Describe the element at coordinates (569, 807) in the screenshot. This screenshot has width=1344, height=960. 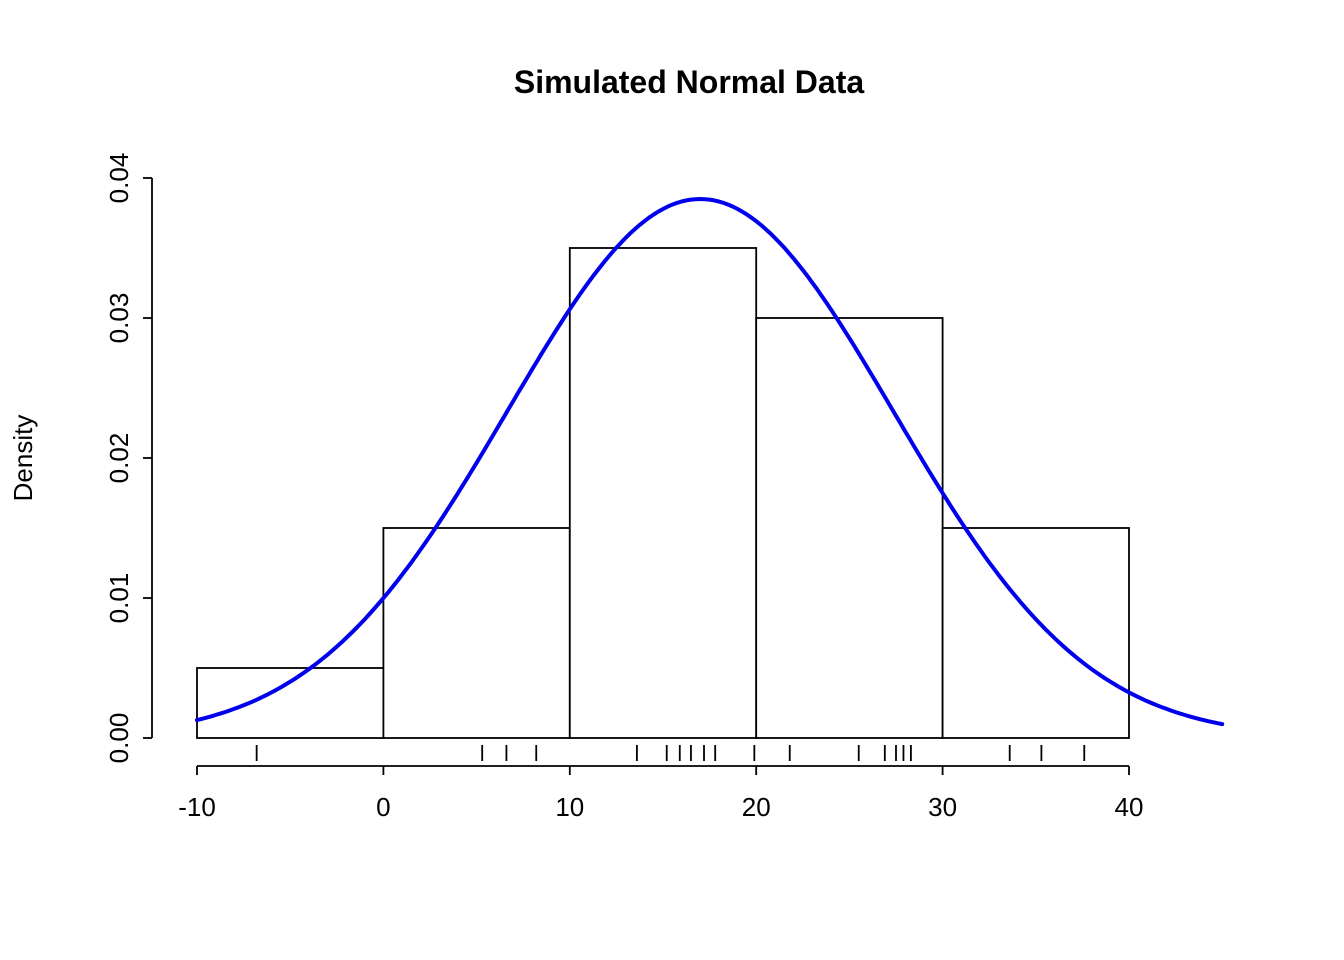
I see `x-tick-label: 10` at that location.